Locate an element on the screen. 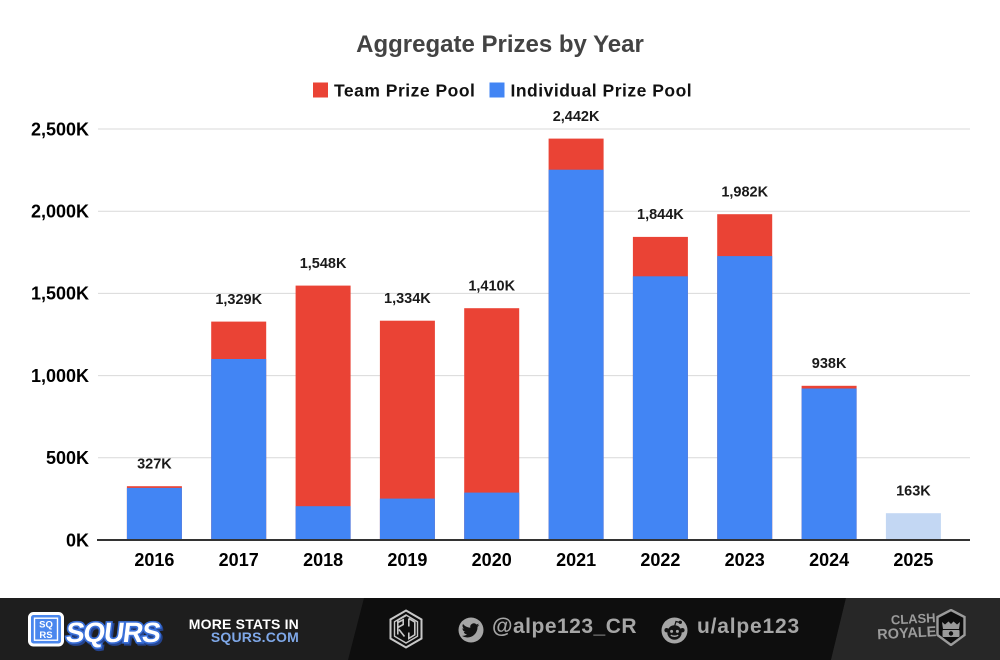  svg-text: 1,329K is located at coordinates (238, 300).